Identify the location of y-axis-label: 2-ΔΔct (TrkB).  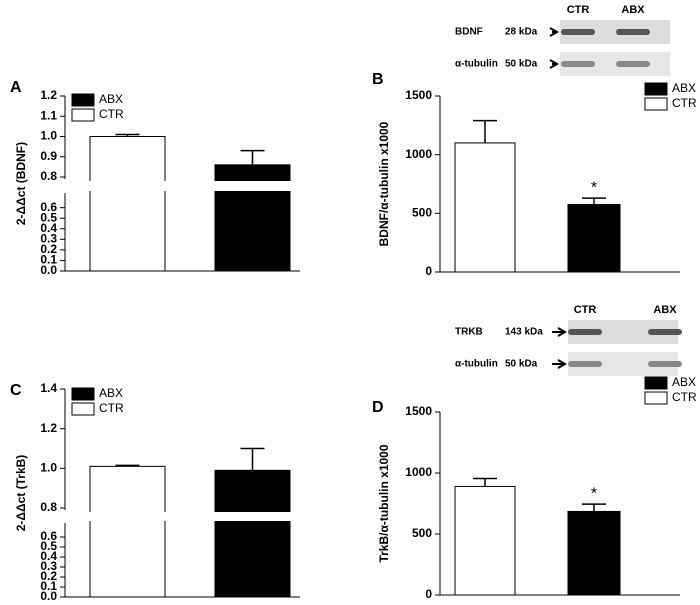
(21, 493).